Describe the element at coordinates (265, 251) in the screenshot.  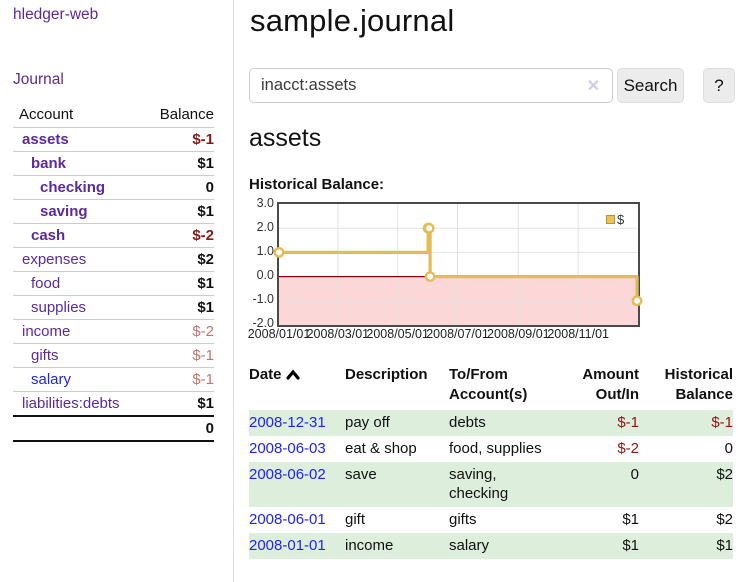
I see `y-axis-tick-label: 1.0` at that location.